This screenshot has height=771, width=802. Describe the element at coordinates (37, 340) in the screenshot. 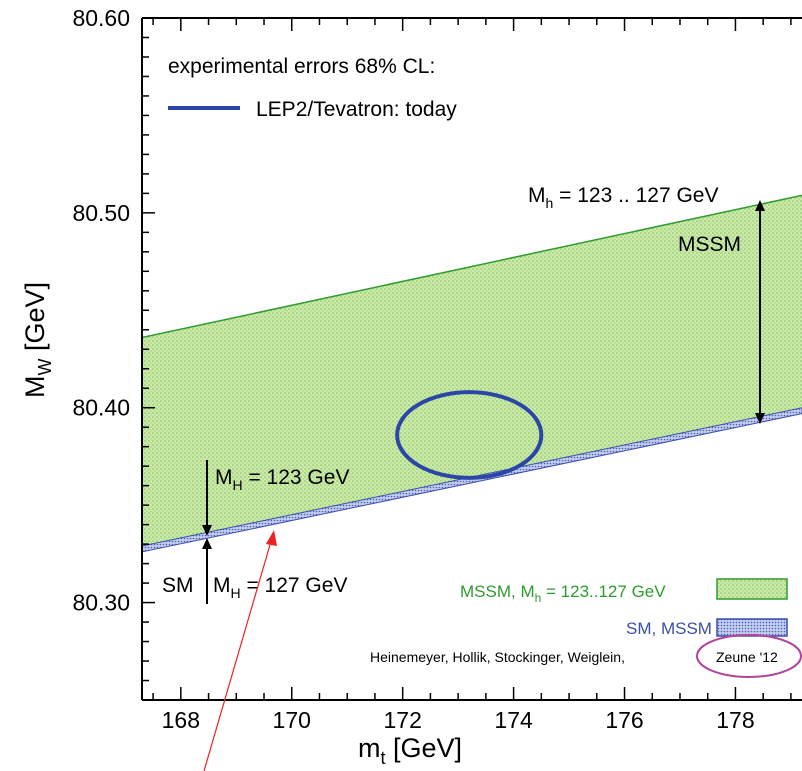

I see `y-axis-title: MW [GeV]` at that location.